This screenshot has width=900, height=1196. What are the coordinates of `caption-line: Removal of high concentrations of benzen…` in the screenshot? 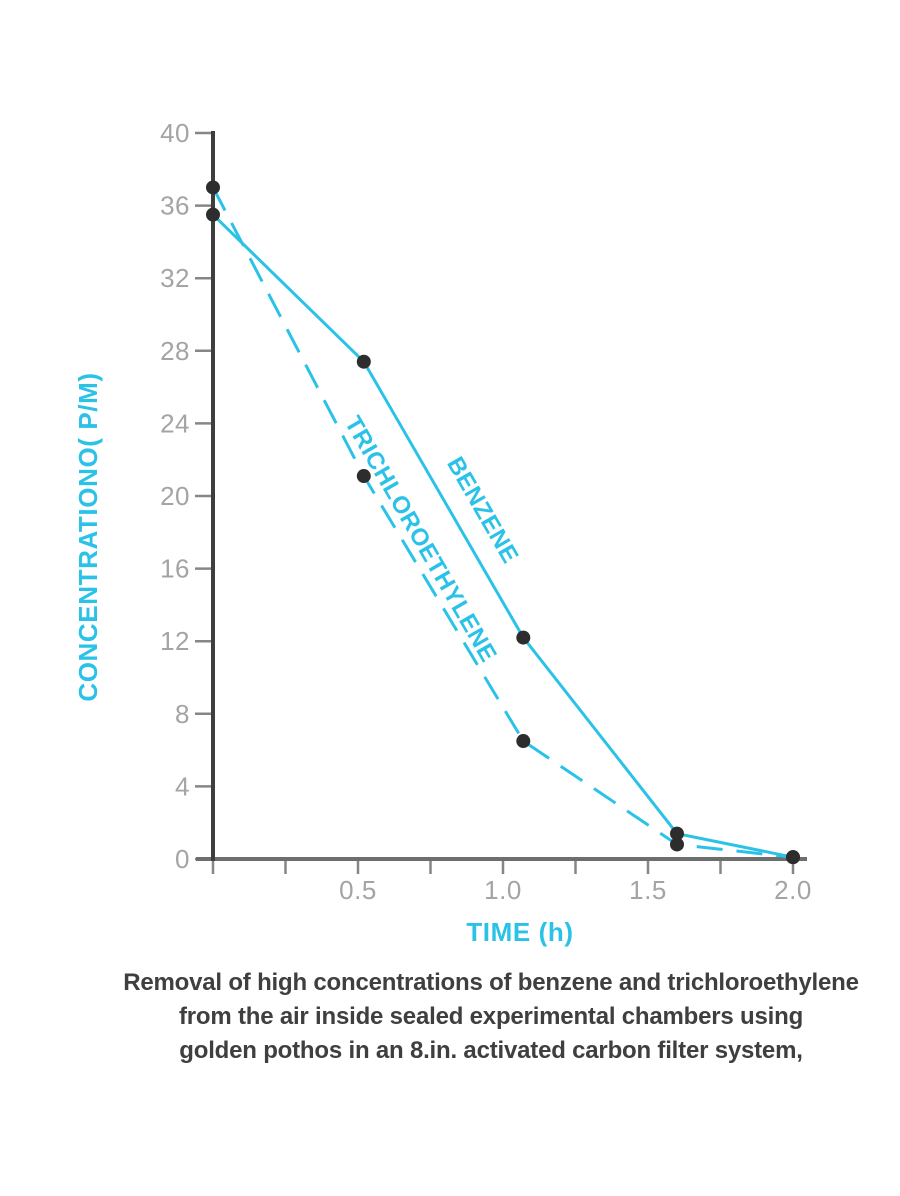 It's located at (491, 982).